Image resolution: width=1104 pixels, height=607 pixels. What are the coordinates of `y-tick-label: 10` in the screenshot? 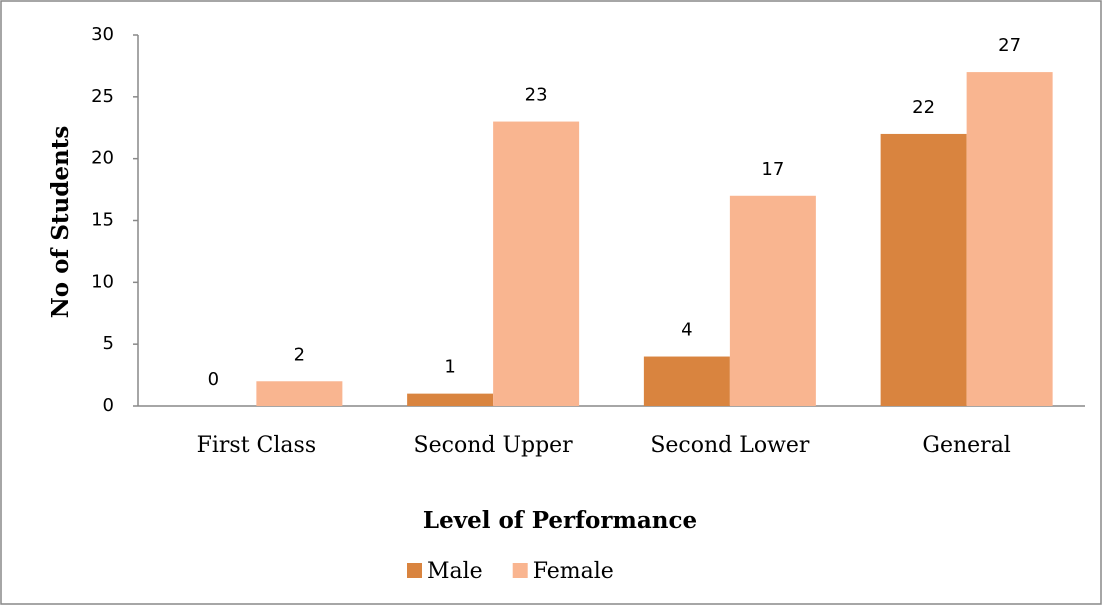 It's located at (102, 281).